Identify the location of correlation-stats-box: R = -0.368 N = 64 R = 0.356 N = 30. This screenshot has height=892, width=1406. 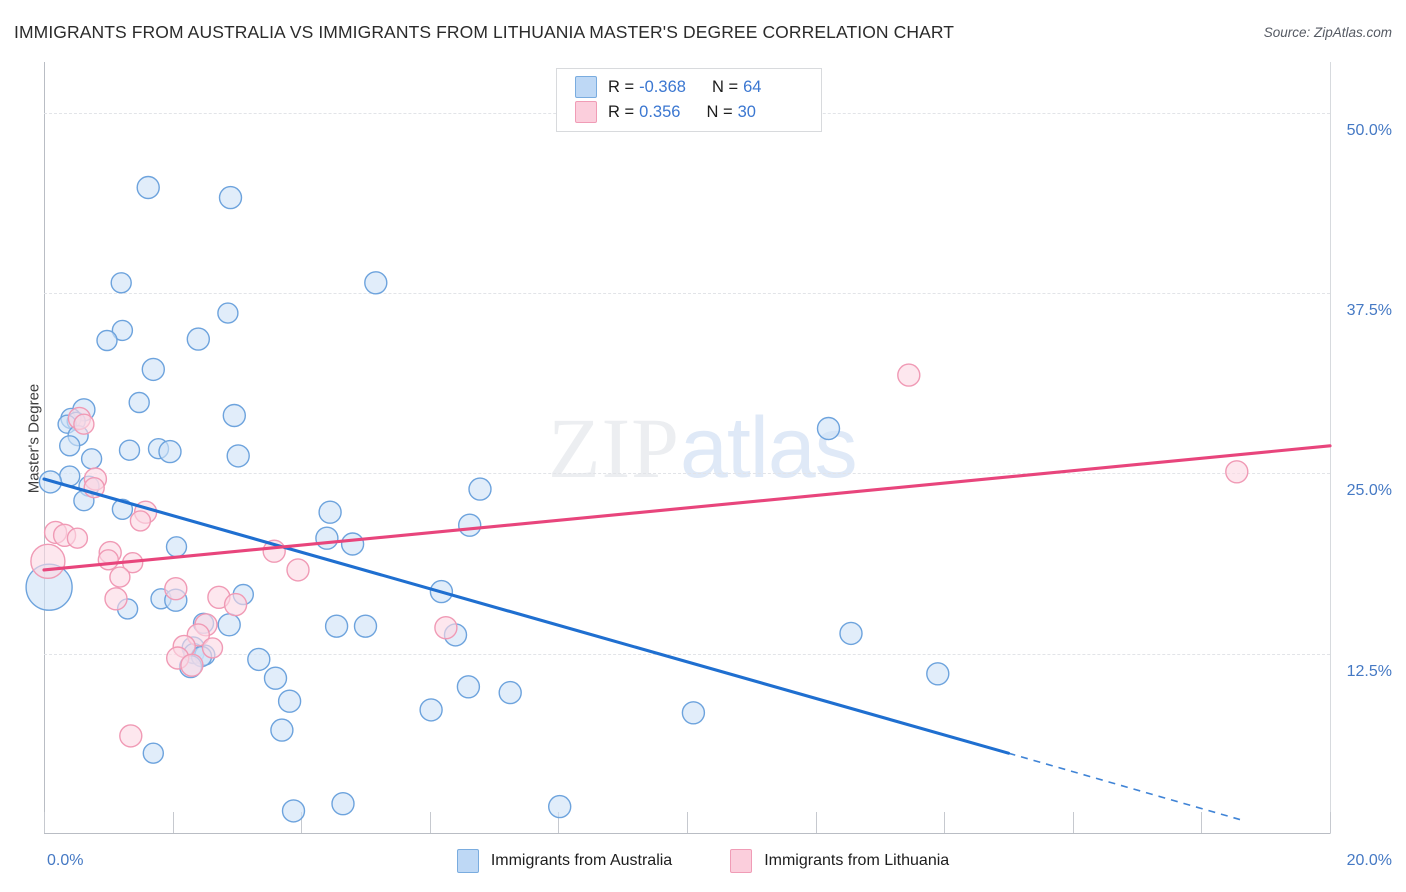
(689, 100).